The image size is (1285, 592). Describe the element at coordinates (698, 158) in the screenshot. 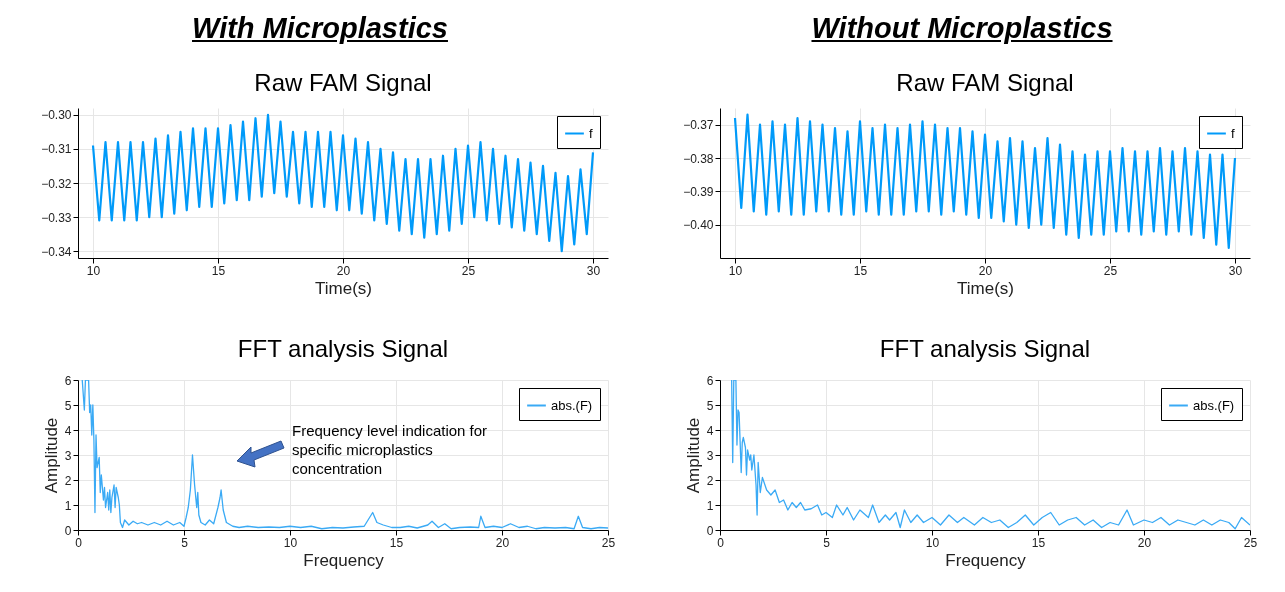

I see `y-tick-label: −0.38` at that location.